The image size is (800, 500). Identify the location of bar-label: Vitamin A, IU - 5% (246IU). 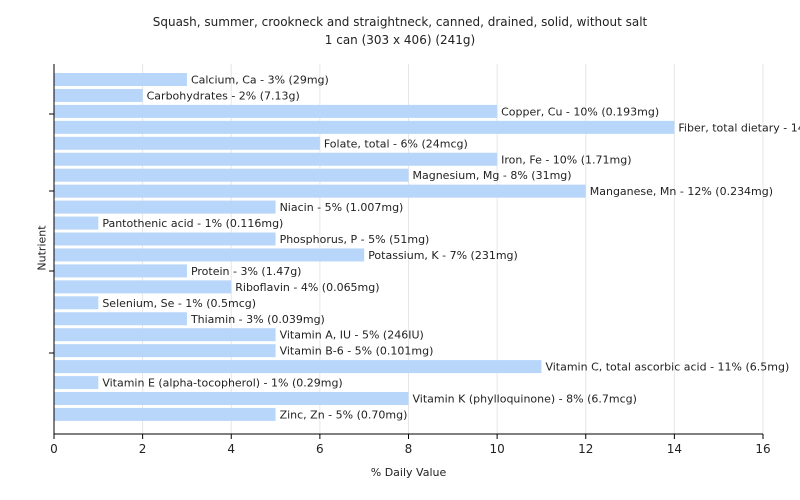
(352, 335).